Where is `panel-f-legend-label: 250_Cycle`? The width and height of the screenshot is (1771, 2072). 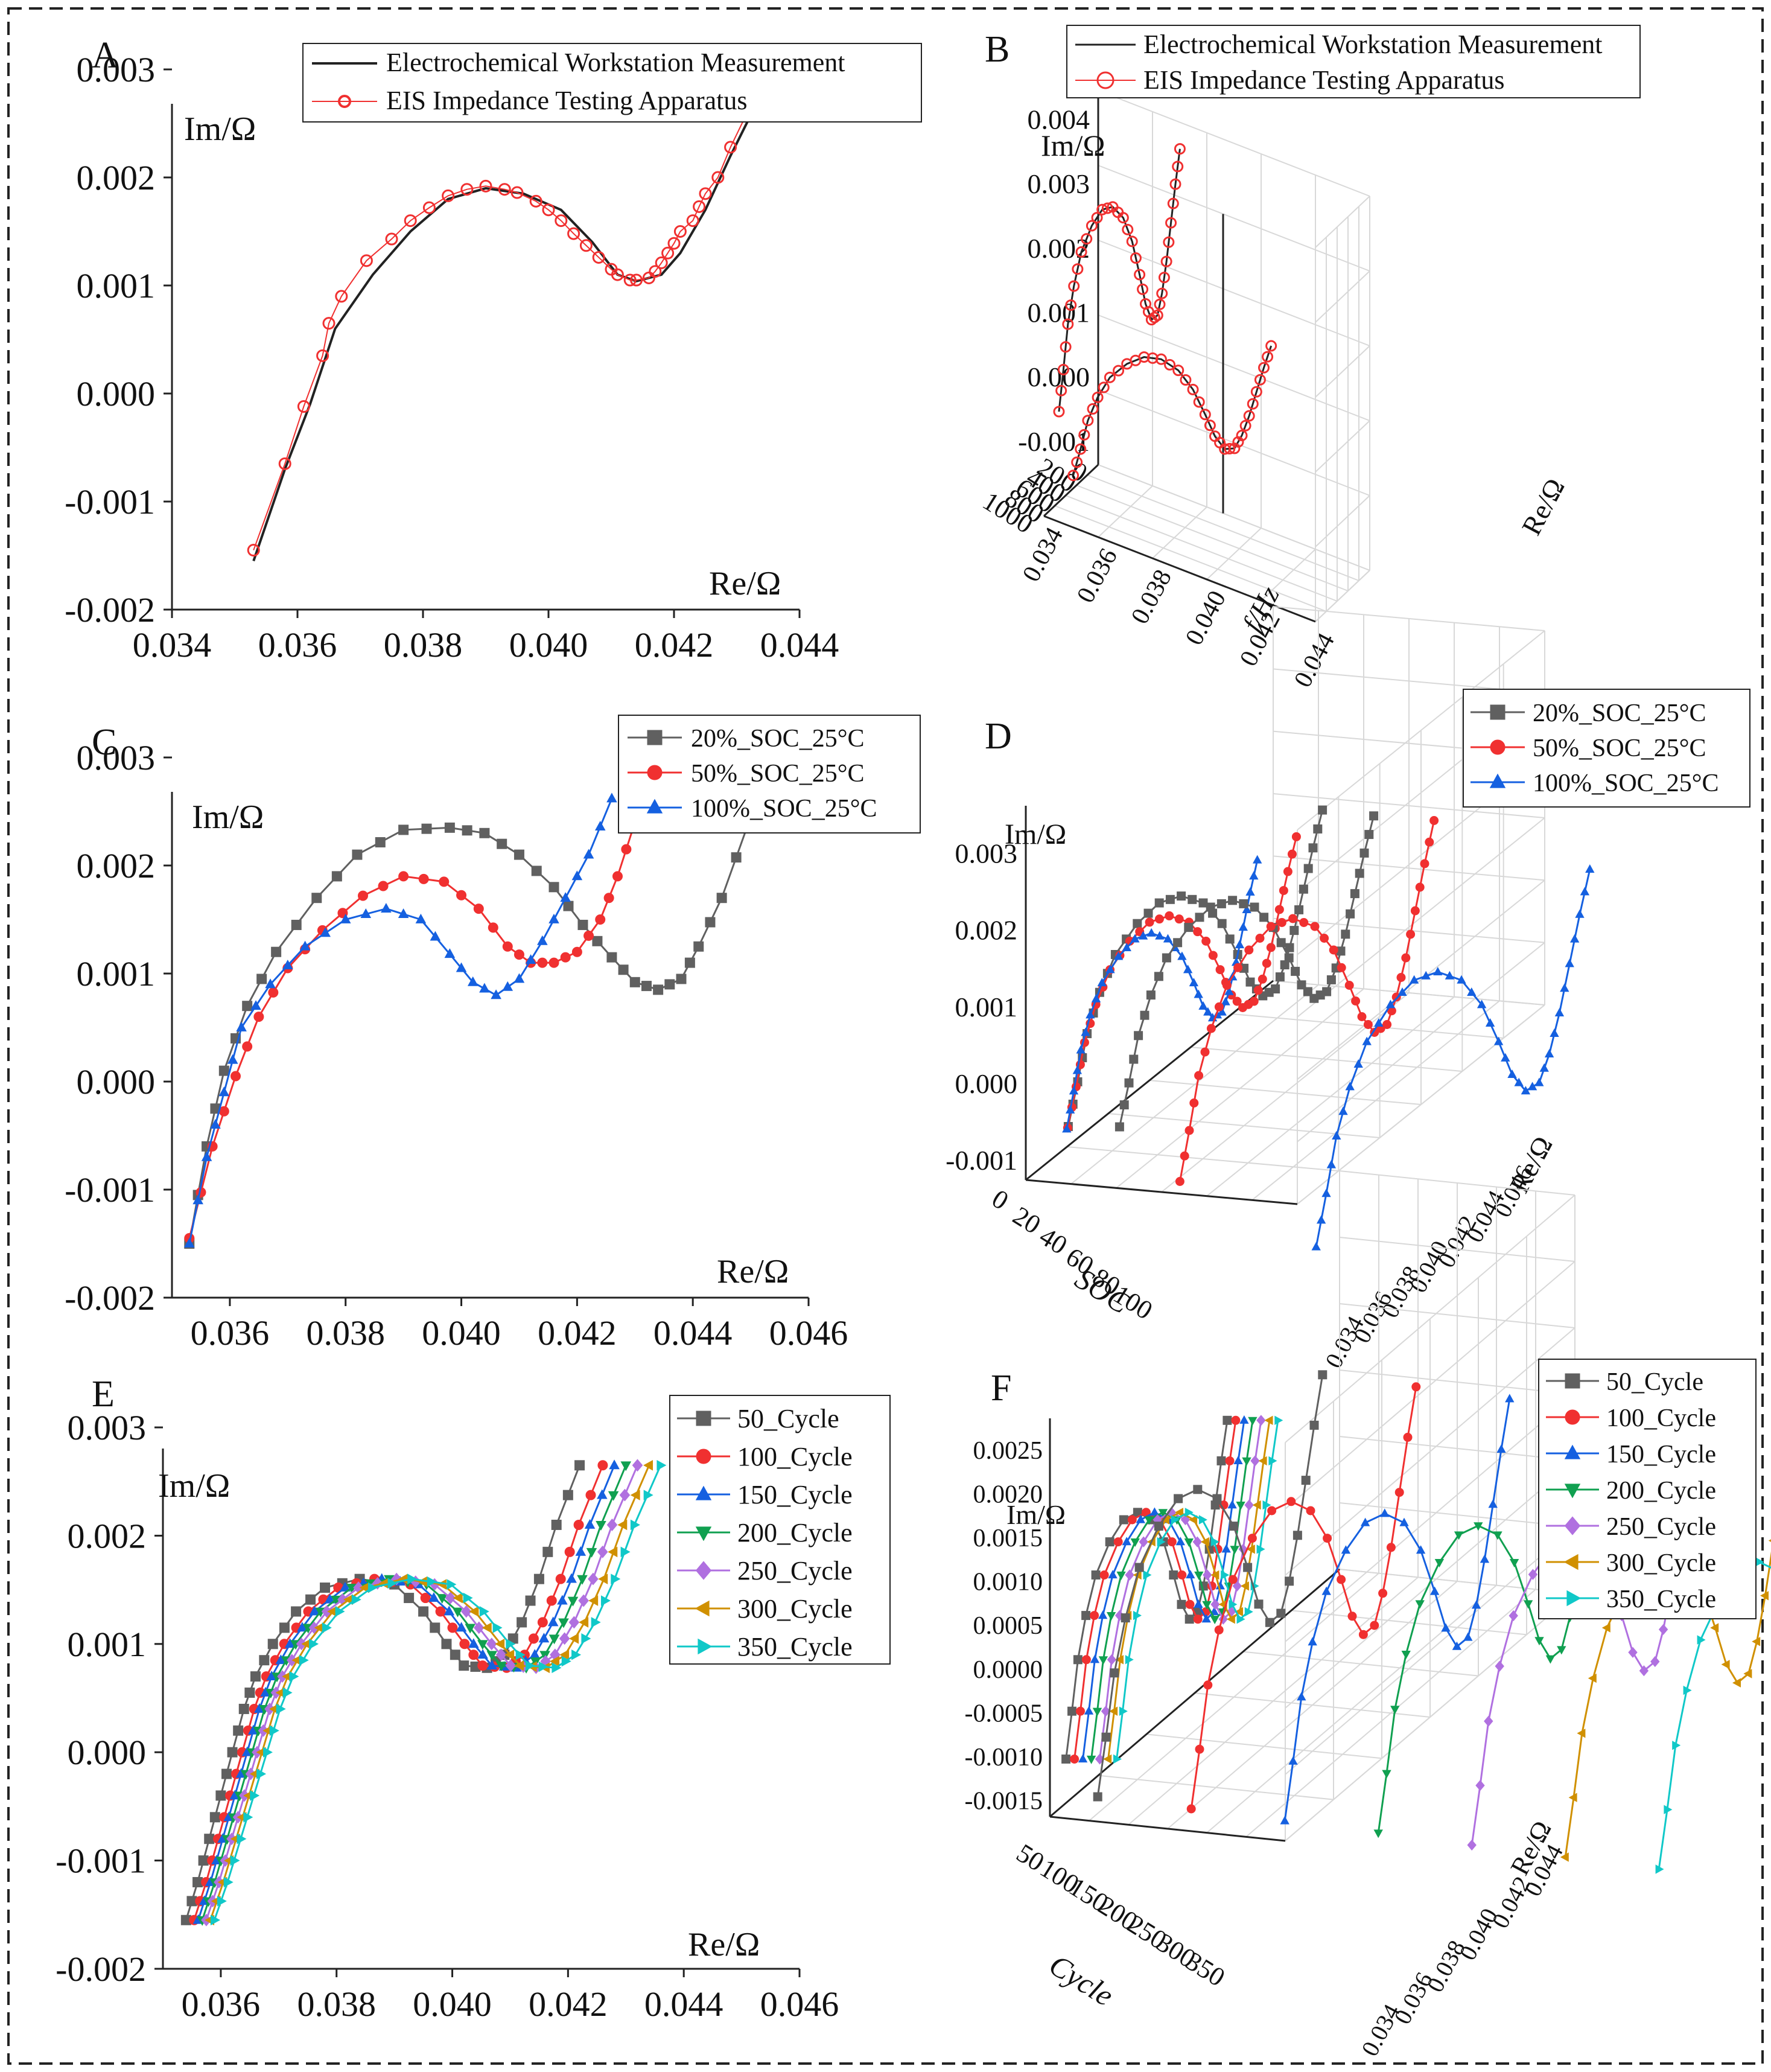 panel-f-legend-label: 250_Cycle is located at coordinates (1661, 1527).